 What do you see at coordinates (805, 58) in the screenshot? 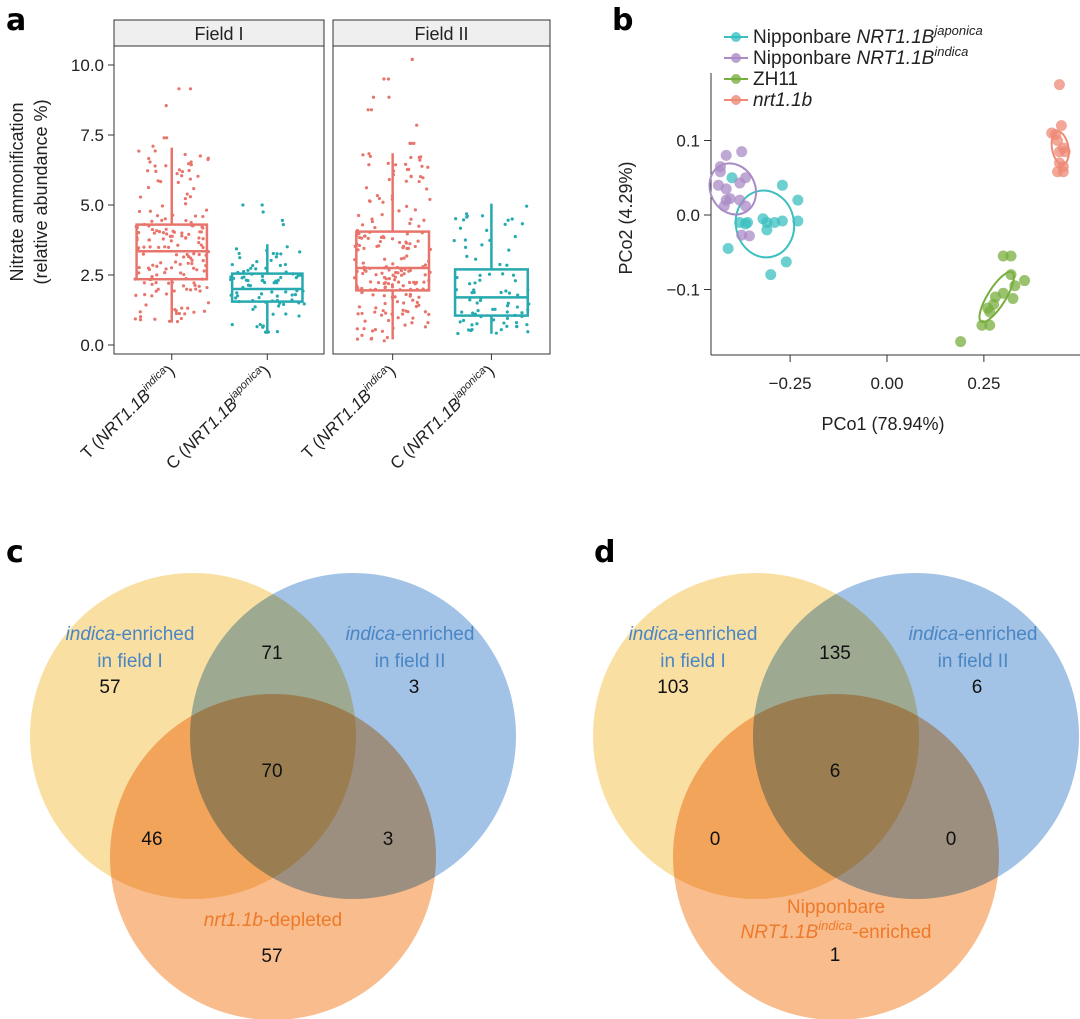
I see `legend-label-plain: Nipponbare` at bounding box center [805, 58].